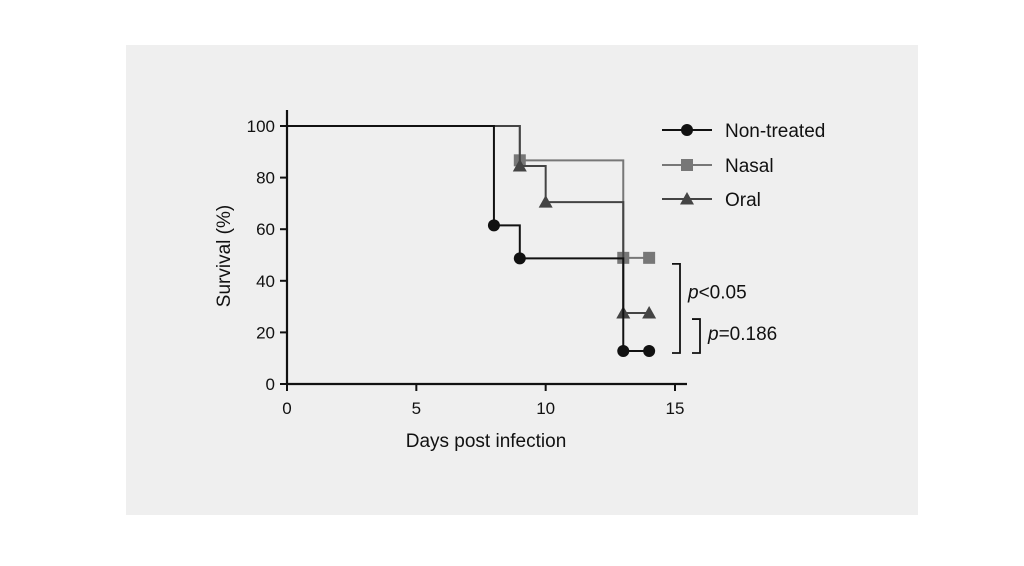 The height and width of the screenshot is (566, 1024). I want to click on legend-marker-nasal, so click(687, 165).